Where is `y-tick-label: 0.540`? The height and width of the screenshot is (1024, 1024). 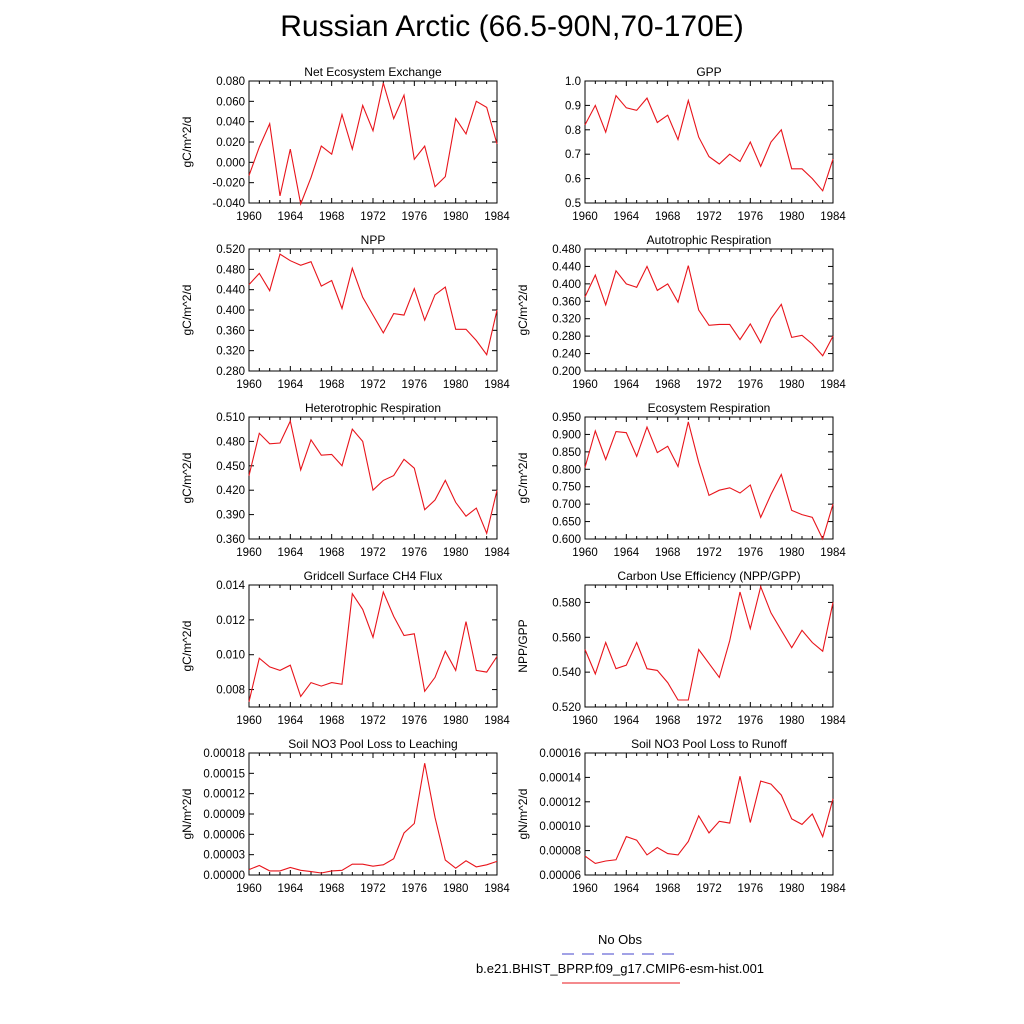
y-tick-label: 0.540 is located at coordinates (566, 673).